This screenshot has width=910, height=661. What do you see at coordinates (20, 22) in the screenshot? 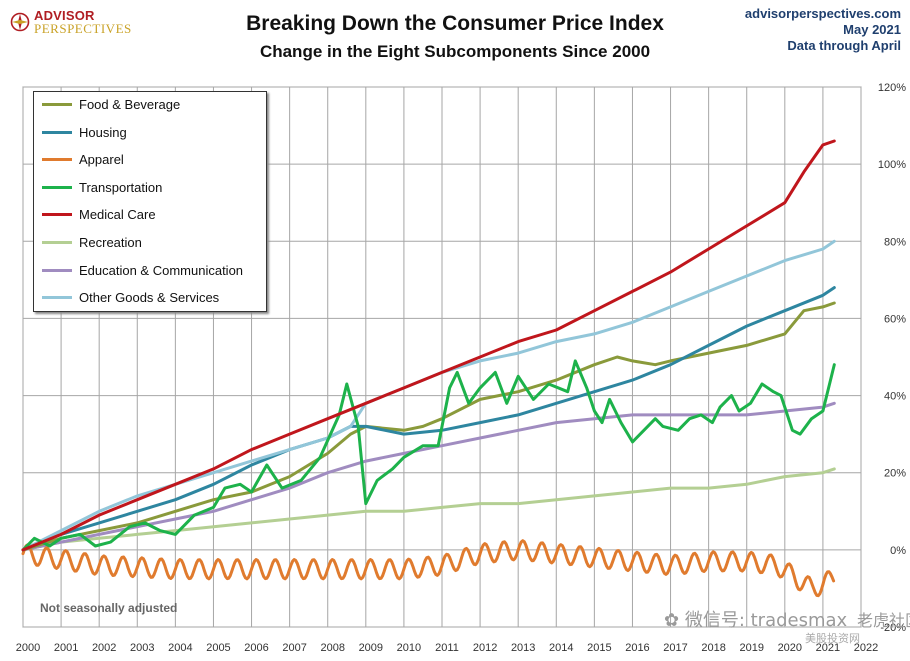
I see `compass-icon` at bounding box center [20, 22].